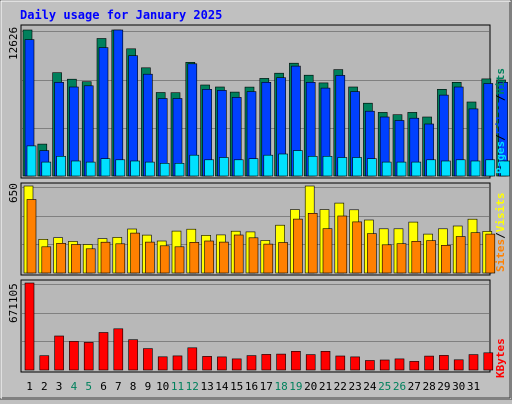 This screenshot has width=512, height=404. What do you see at coordinates (44, 386) in the screenshot?
I see `x-tick-label: 2` at bounding box center [44, 386].